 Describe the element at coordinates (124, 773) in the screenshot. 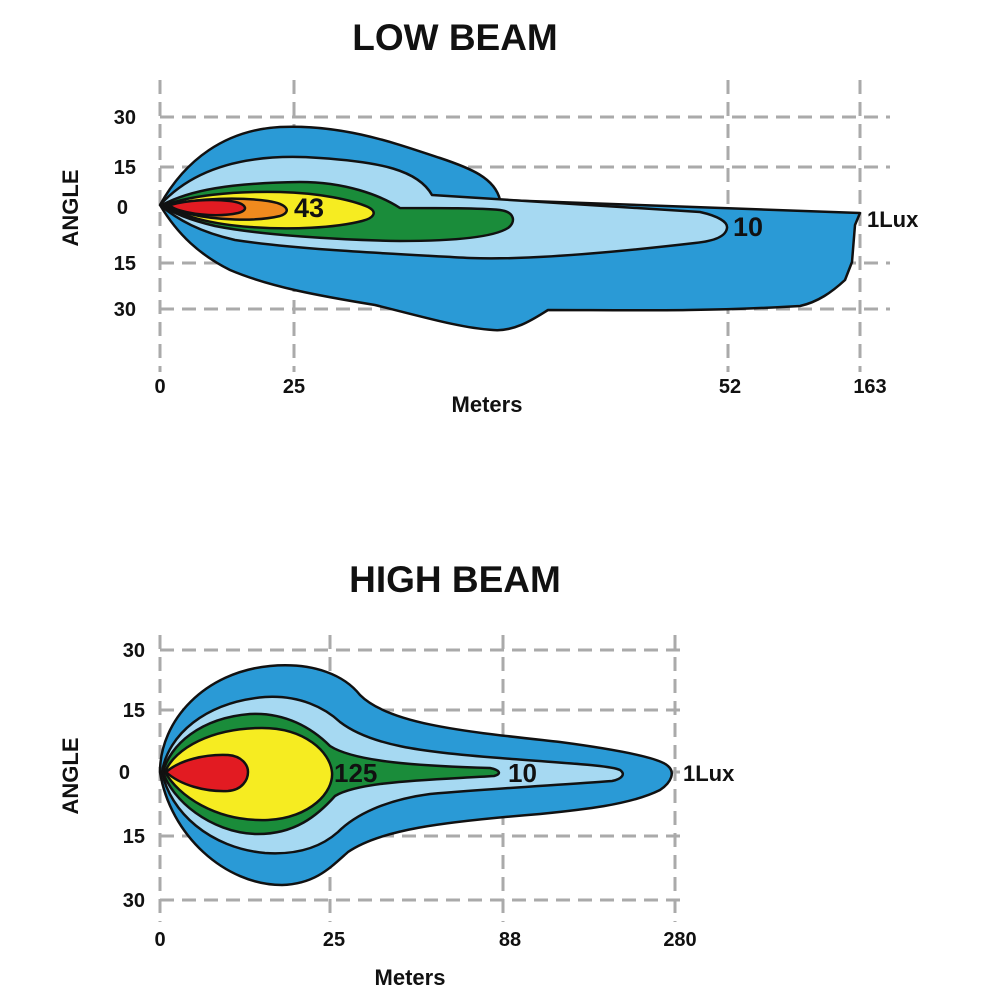

I see `high-ytick-0: 0` at that location.